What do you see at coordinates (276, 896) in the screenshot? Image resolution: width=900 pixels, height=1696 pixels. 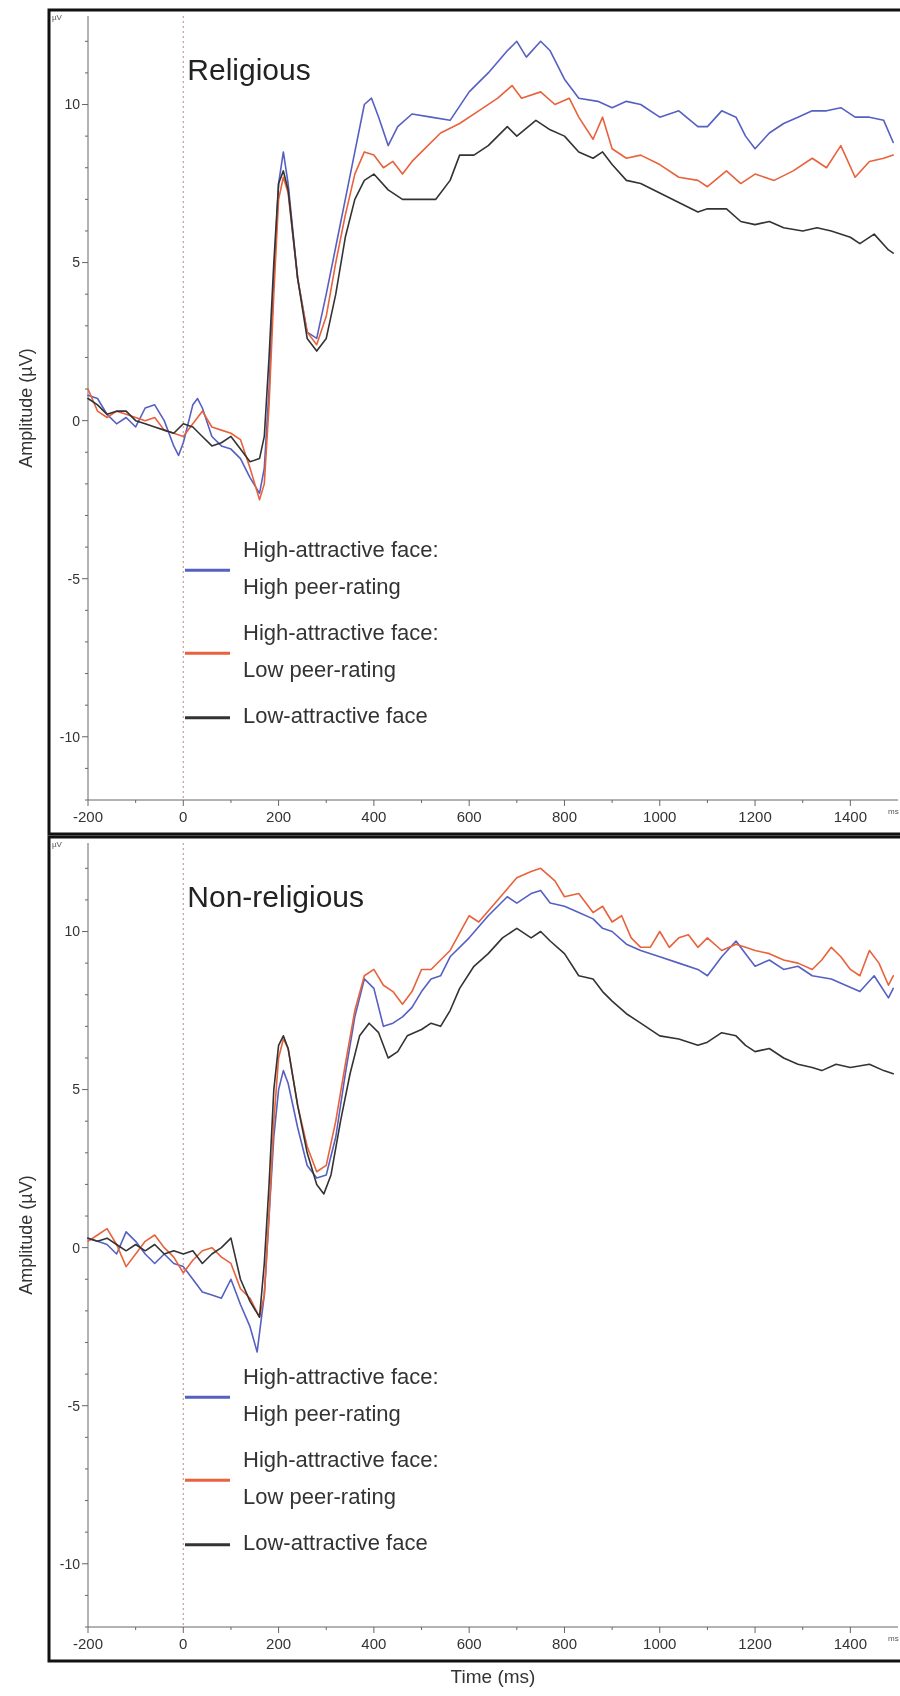 I see `text: Non-religious` at bounding box center [276, 896].